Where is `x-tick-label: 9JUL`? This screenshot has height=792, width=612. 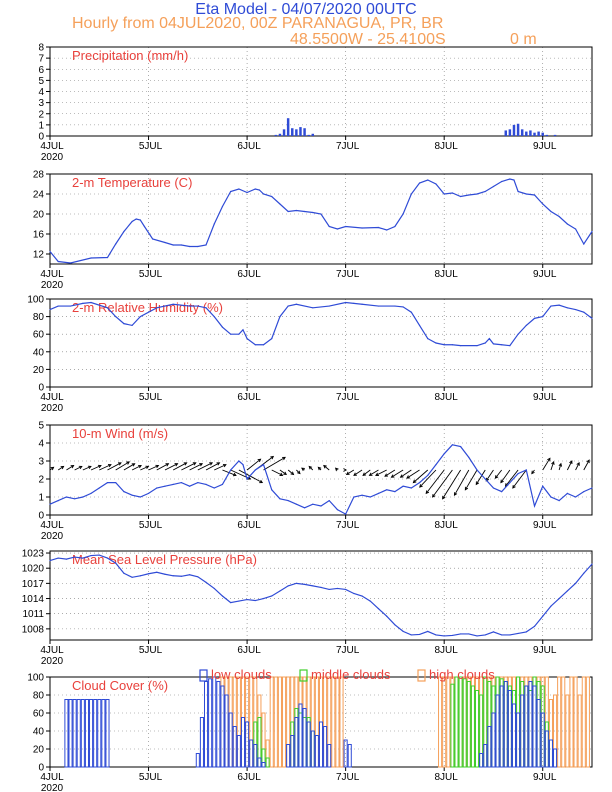 x-tick-label: 9JUL is located at coordinates (545, 146).